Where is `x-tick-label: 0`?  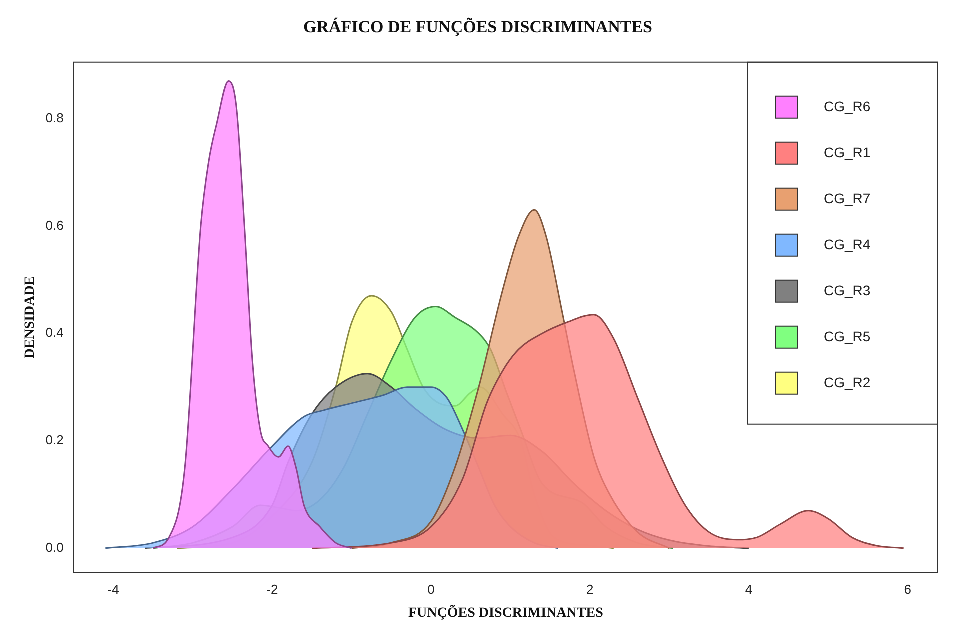 x-tick-label: 0 is located at coordinates (431, 589).